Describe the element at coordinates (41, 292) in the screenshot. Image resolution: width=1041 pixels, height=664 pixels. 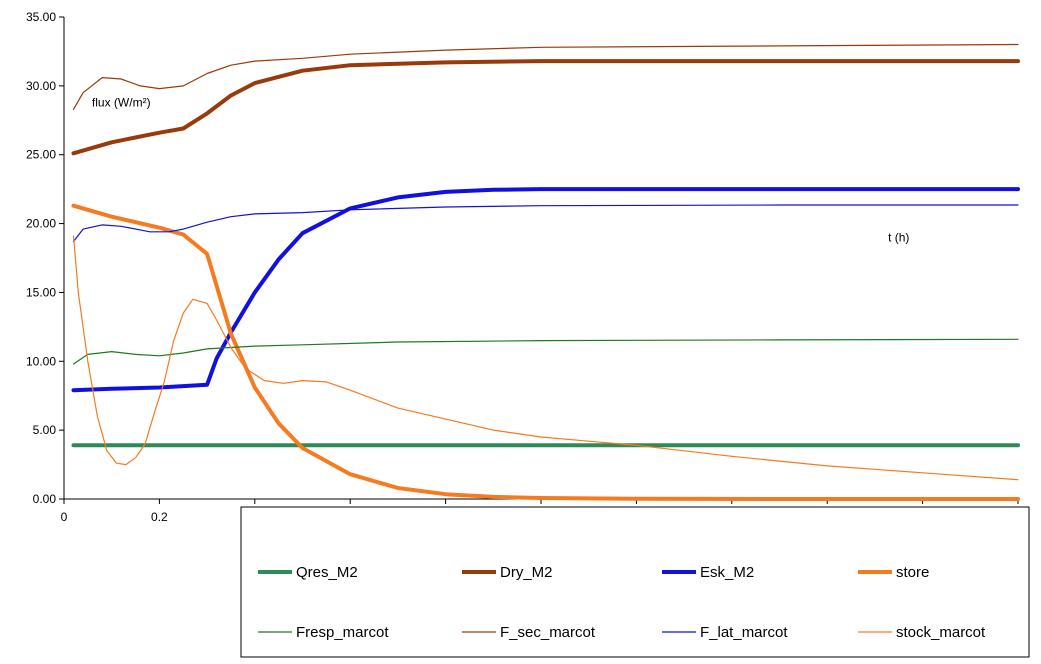
I see `y-tick-label: 15.00` at that location.